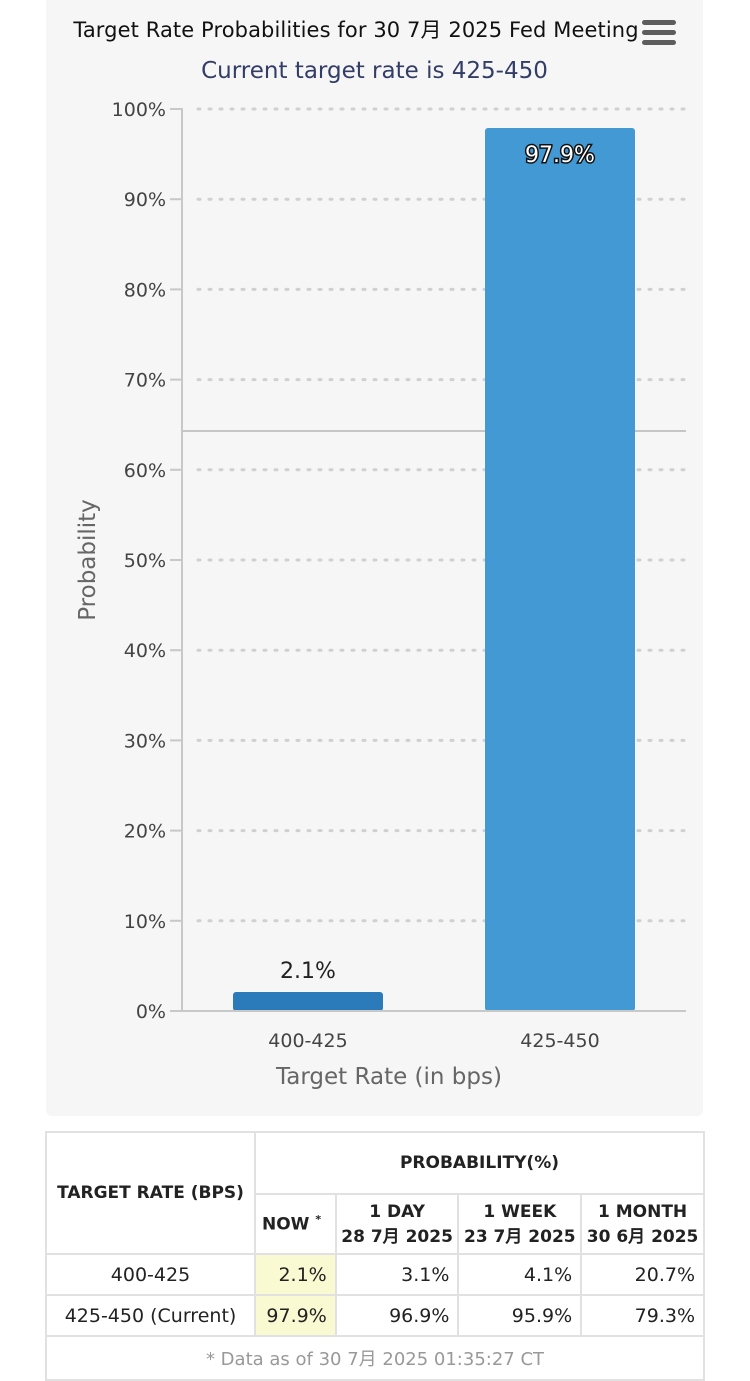 The height and width of the screenshot is (1381, 750). What do you see at coordinates (145, 832) in the screenshot?
I see `y-tick-label: 20%` at bounding box center [145, 832].